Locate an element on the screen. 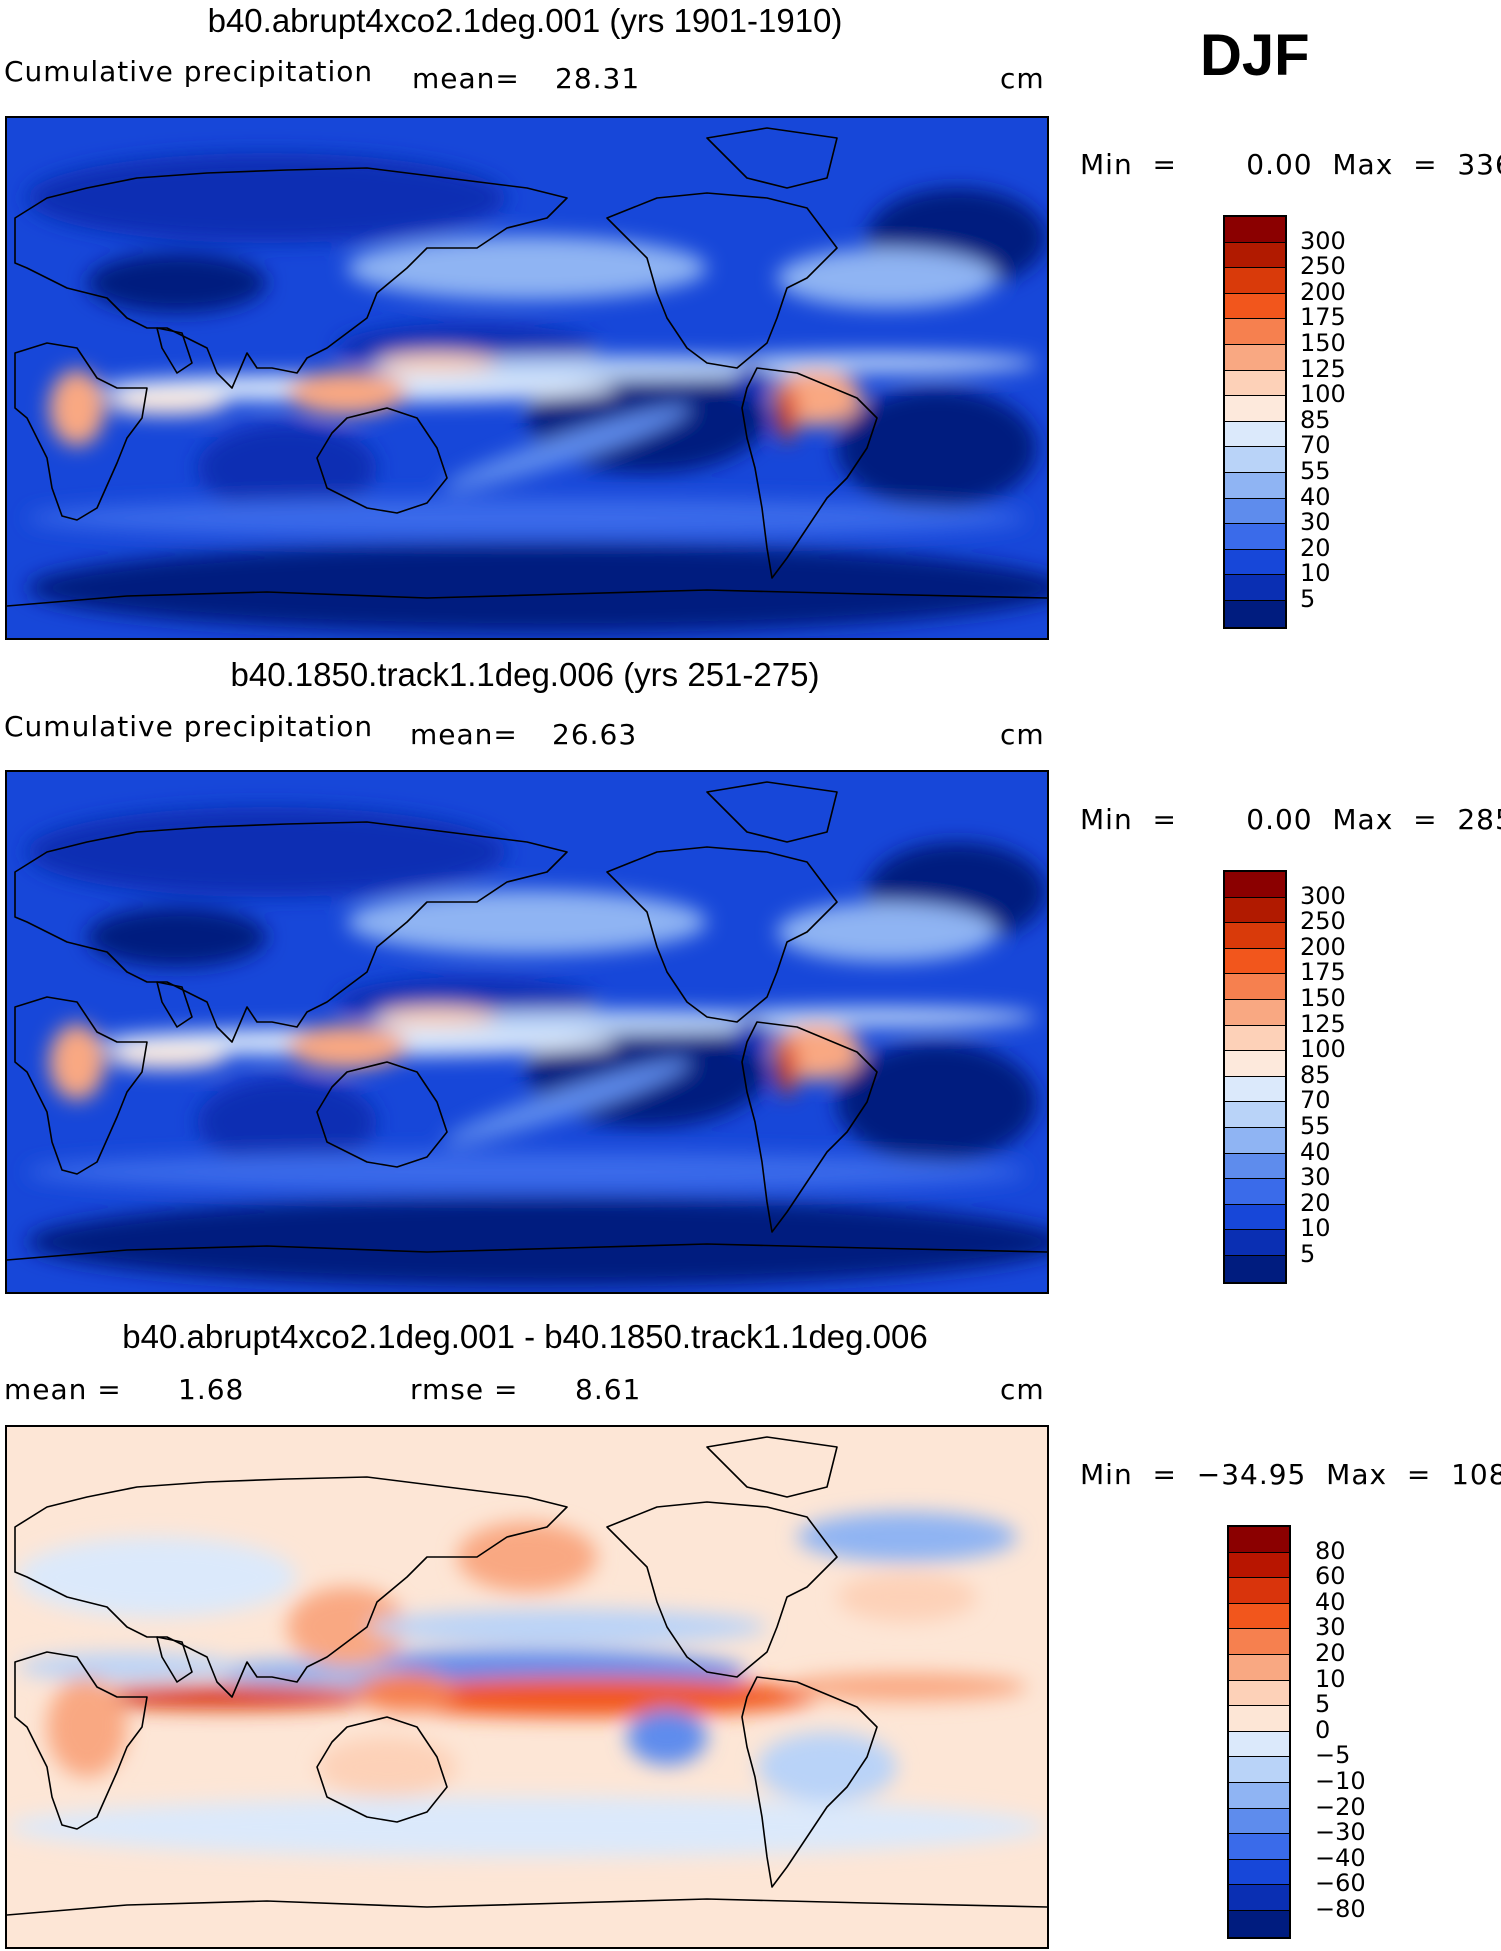 This screenshot has height=1951, width=1501. season-label: DJF is located at coordinates (1255, 55).